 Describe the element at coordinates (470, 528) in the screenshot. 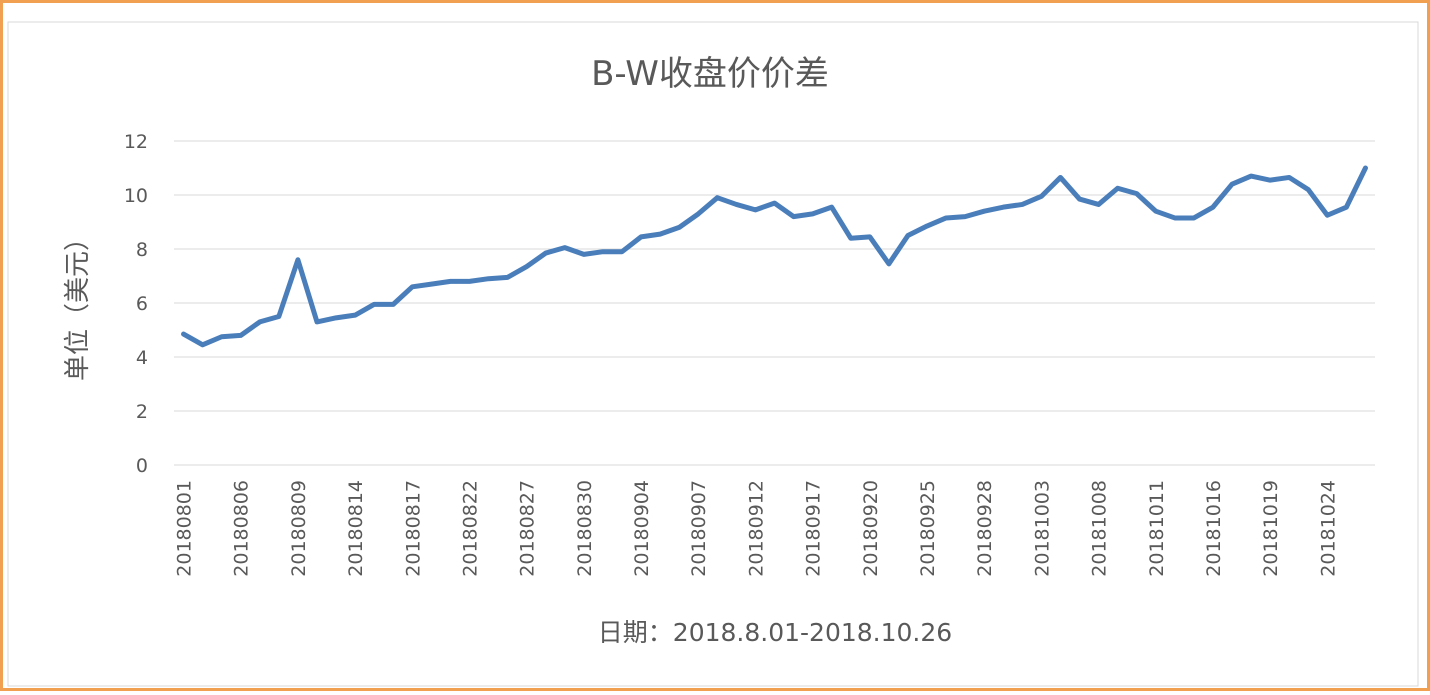

I see `x-tick-label: 20180822` at that location.